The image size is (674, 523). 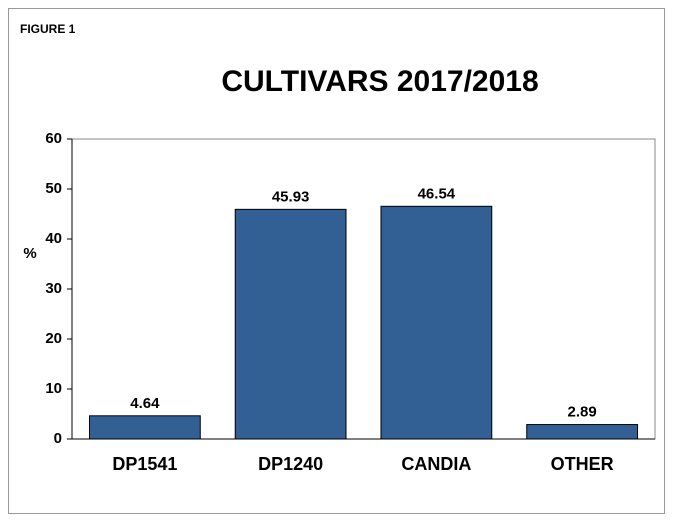 What do you see at coordinates (53, 188) in the screenshot?
I see `y-tick-label: 50` at bounding box center [53, 188].